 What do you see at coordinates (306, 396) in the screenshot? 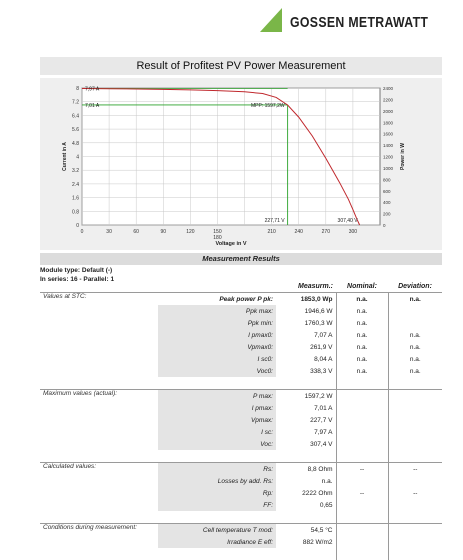
I see `param-value: 1597,2 W` at bounding box center [306, 396].